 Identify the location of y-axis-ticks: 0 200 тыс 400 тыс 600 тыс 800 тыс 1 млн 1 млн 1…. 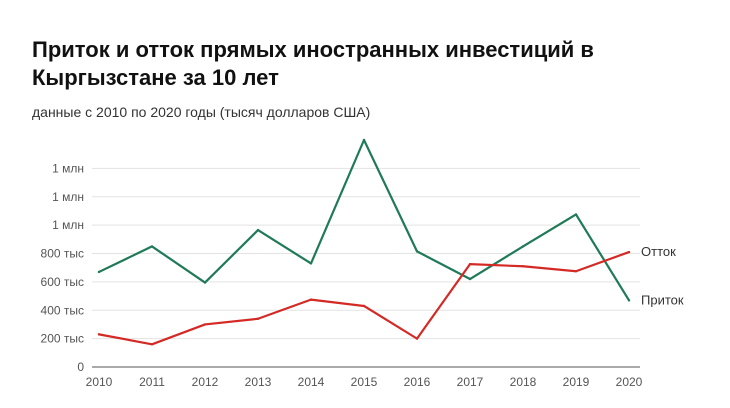
(63, 267).